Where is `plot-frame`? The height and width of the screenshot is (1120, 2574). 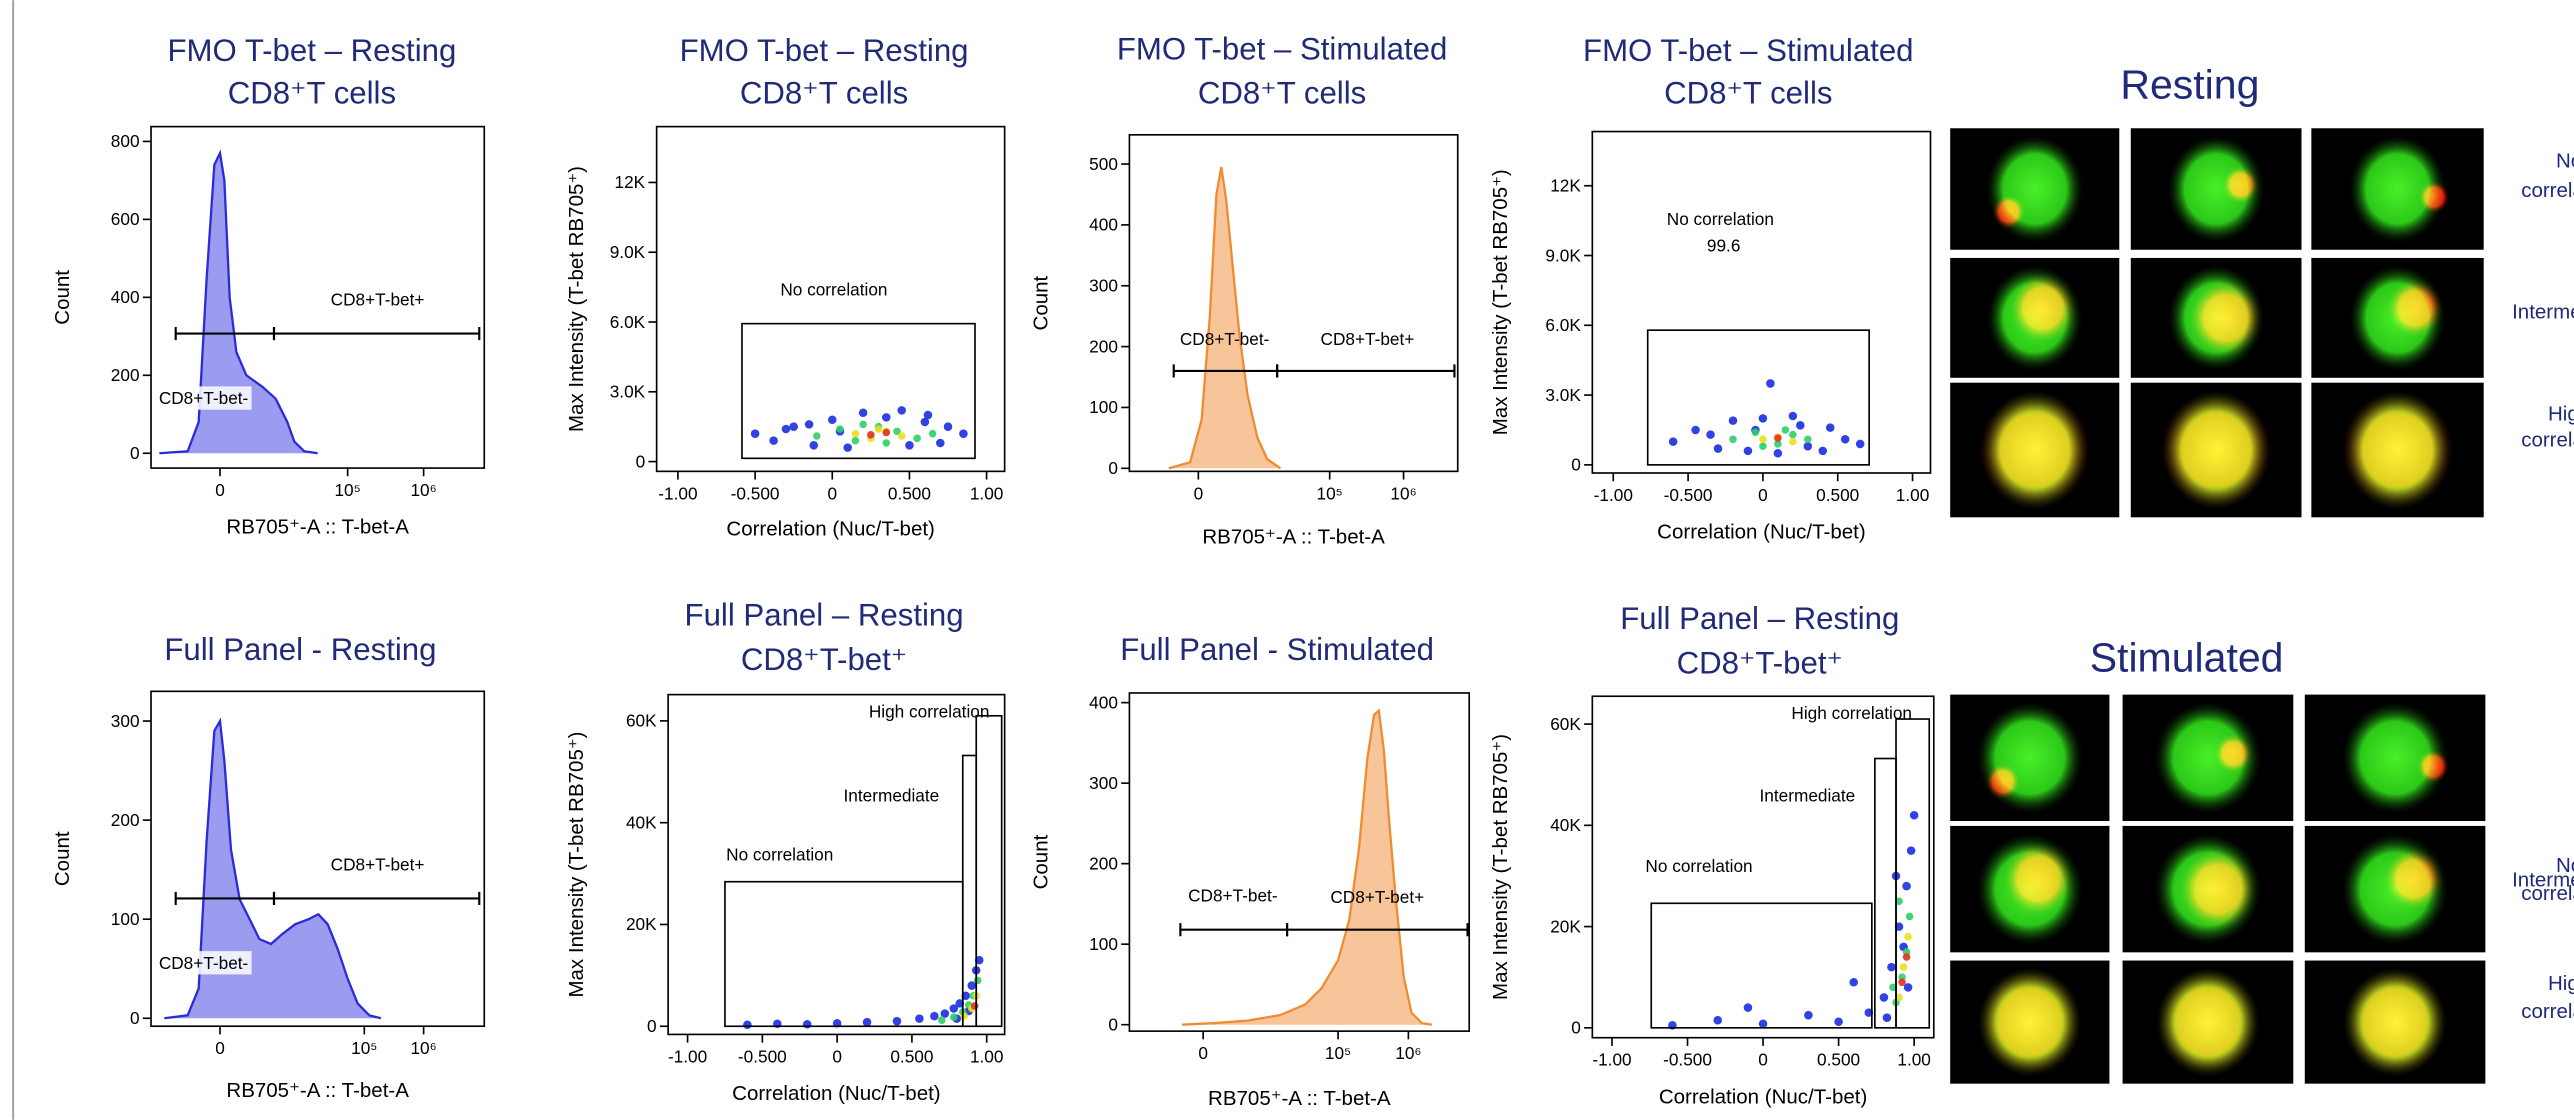 plot-frame is located at coordinates (1761, 302).